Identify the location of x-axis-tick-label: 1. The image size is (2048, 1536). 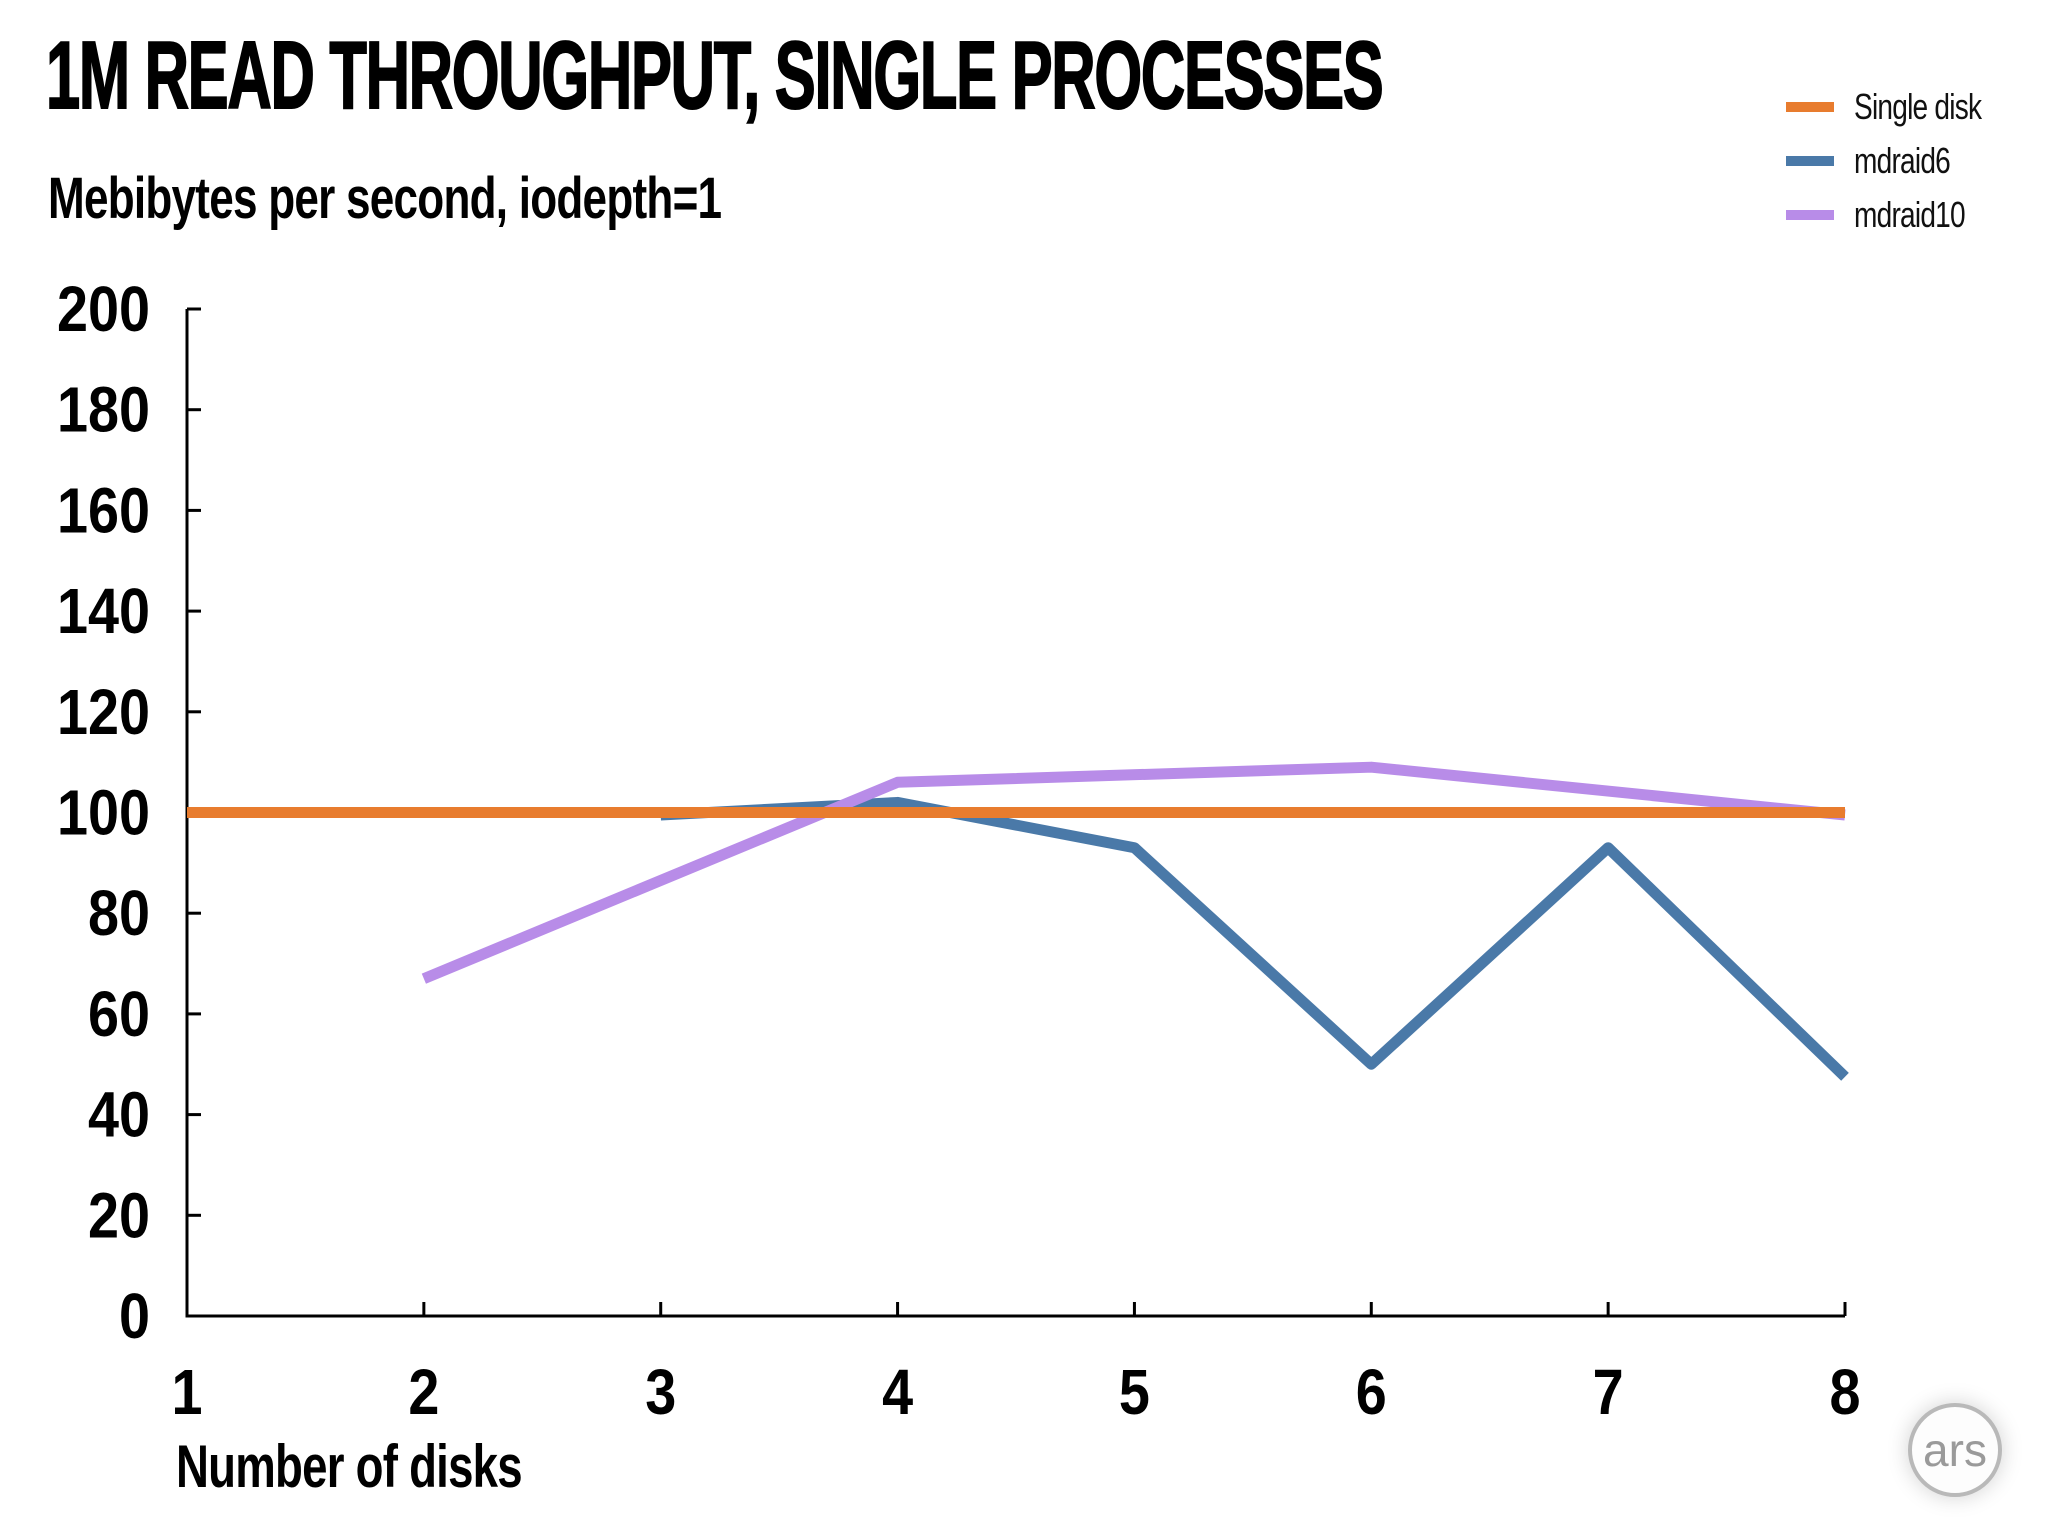
(187, 1392).